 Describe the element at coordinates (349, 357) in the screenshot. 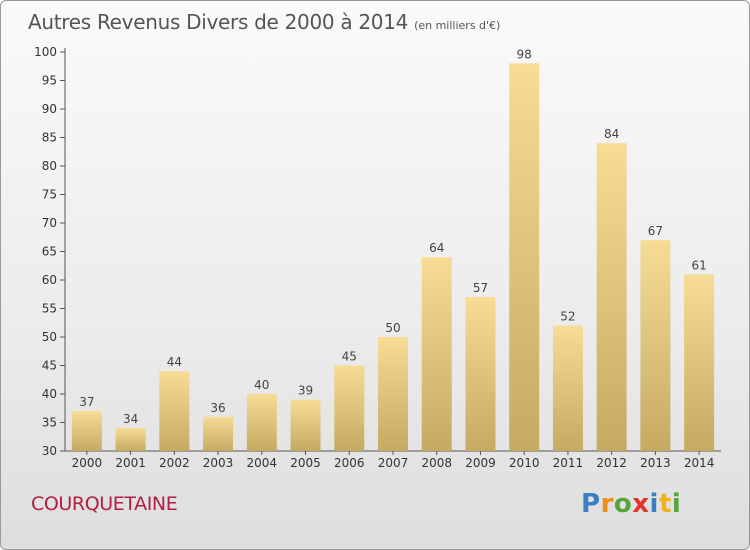

I see `data-label-2006: 45` at that location.